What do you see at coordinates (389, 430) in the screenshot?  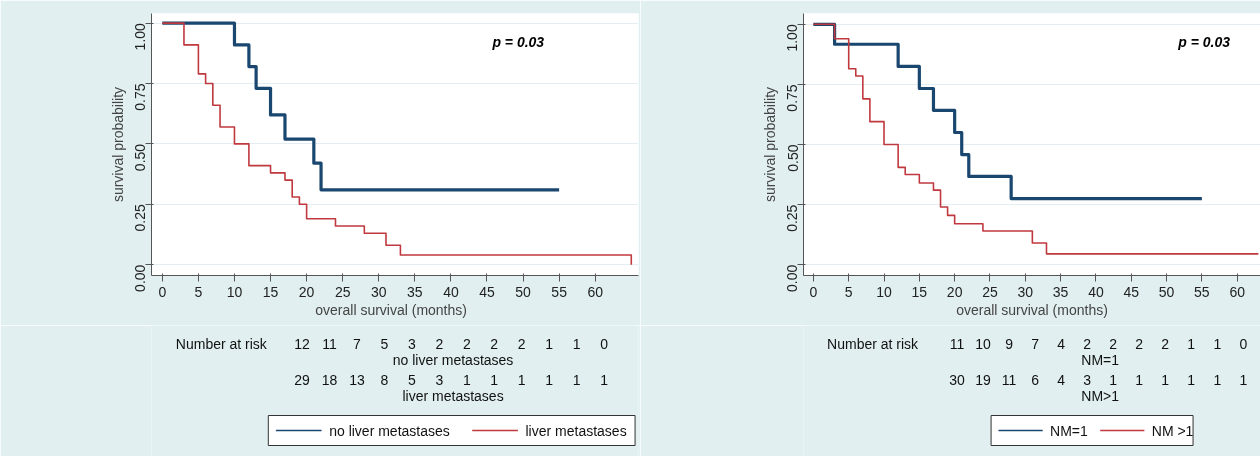 I see `legend-label: no liver metastases` at bounding box center [389, 430].